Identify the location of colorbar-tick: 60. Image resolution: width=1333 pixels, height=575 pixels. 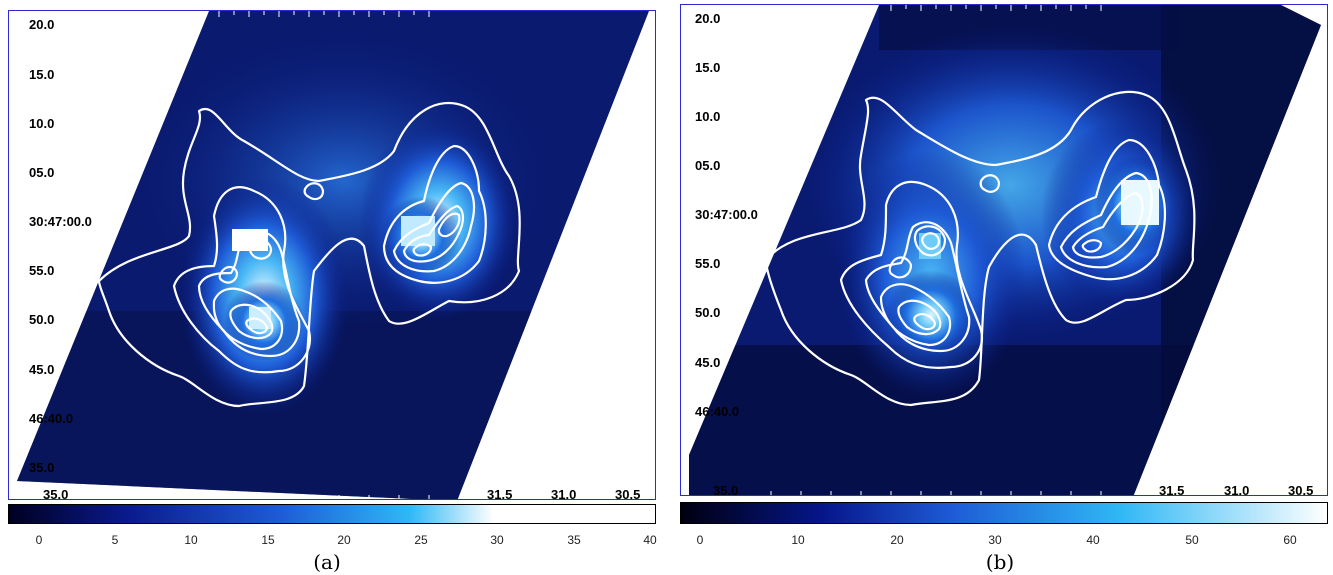
(1290, 540).